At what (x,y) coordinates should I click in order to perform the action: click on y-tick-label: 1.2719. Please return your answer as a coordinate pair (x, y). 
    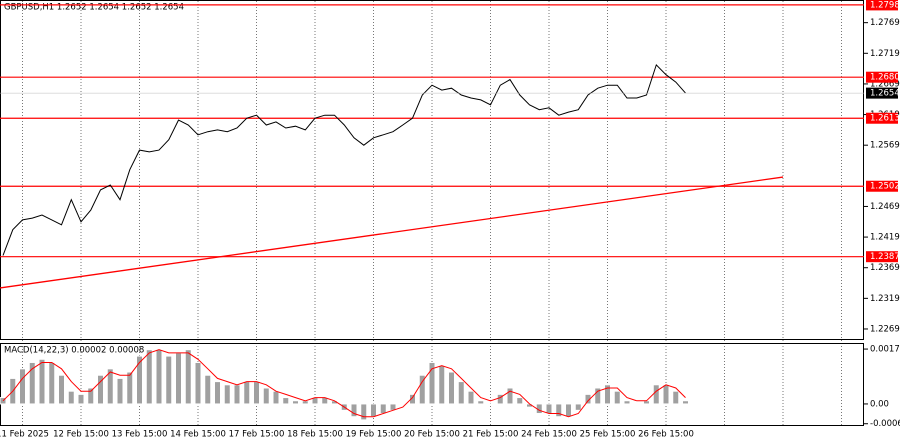
    Looking at the image, I should click on (885, 54).